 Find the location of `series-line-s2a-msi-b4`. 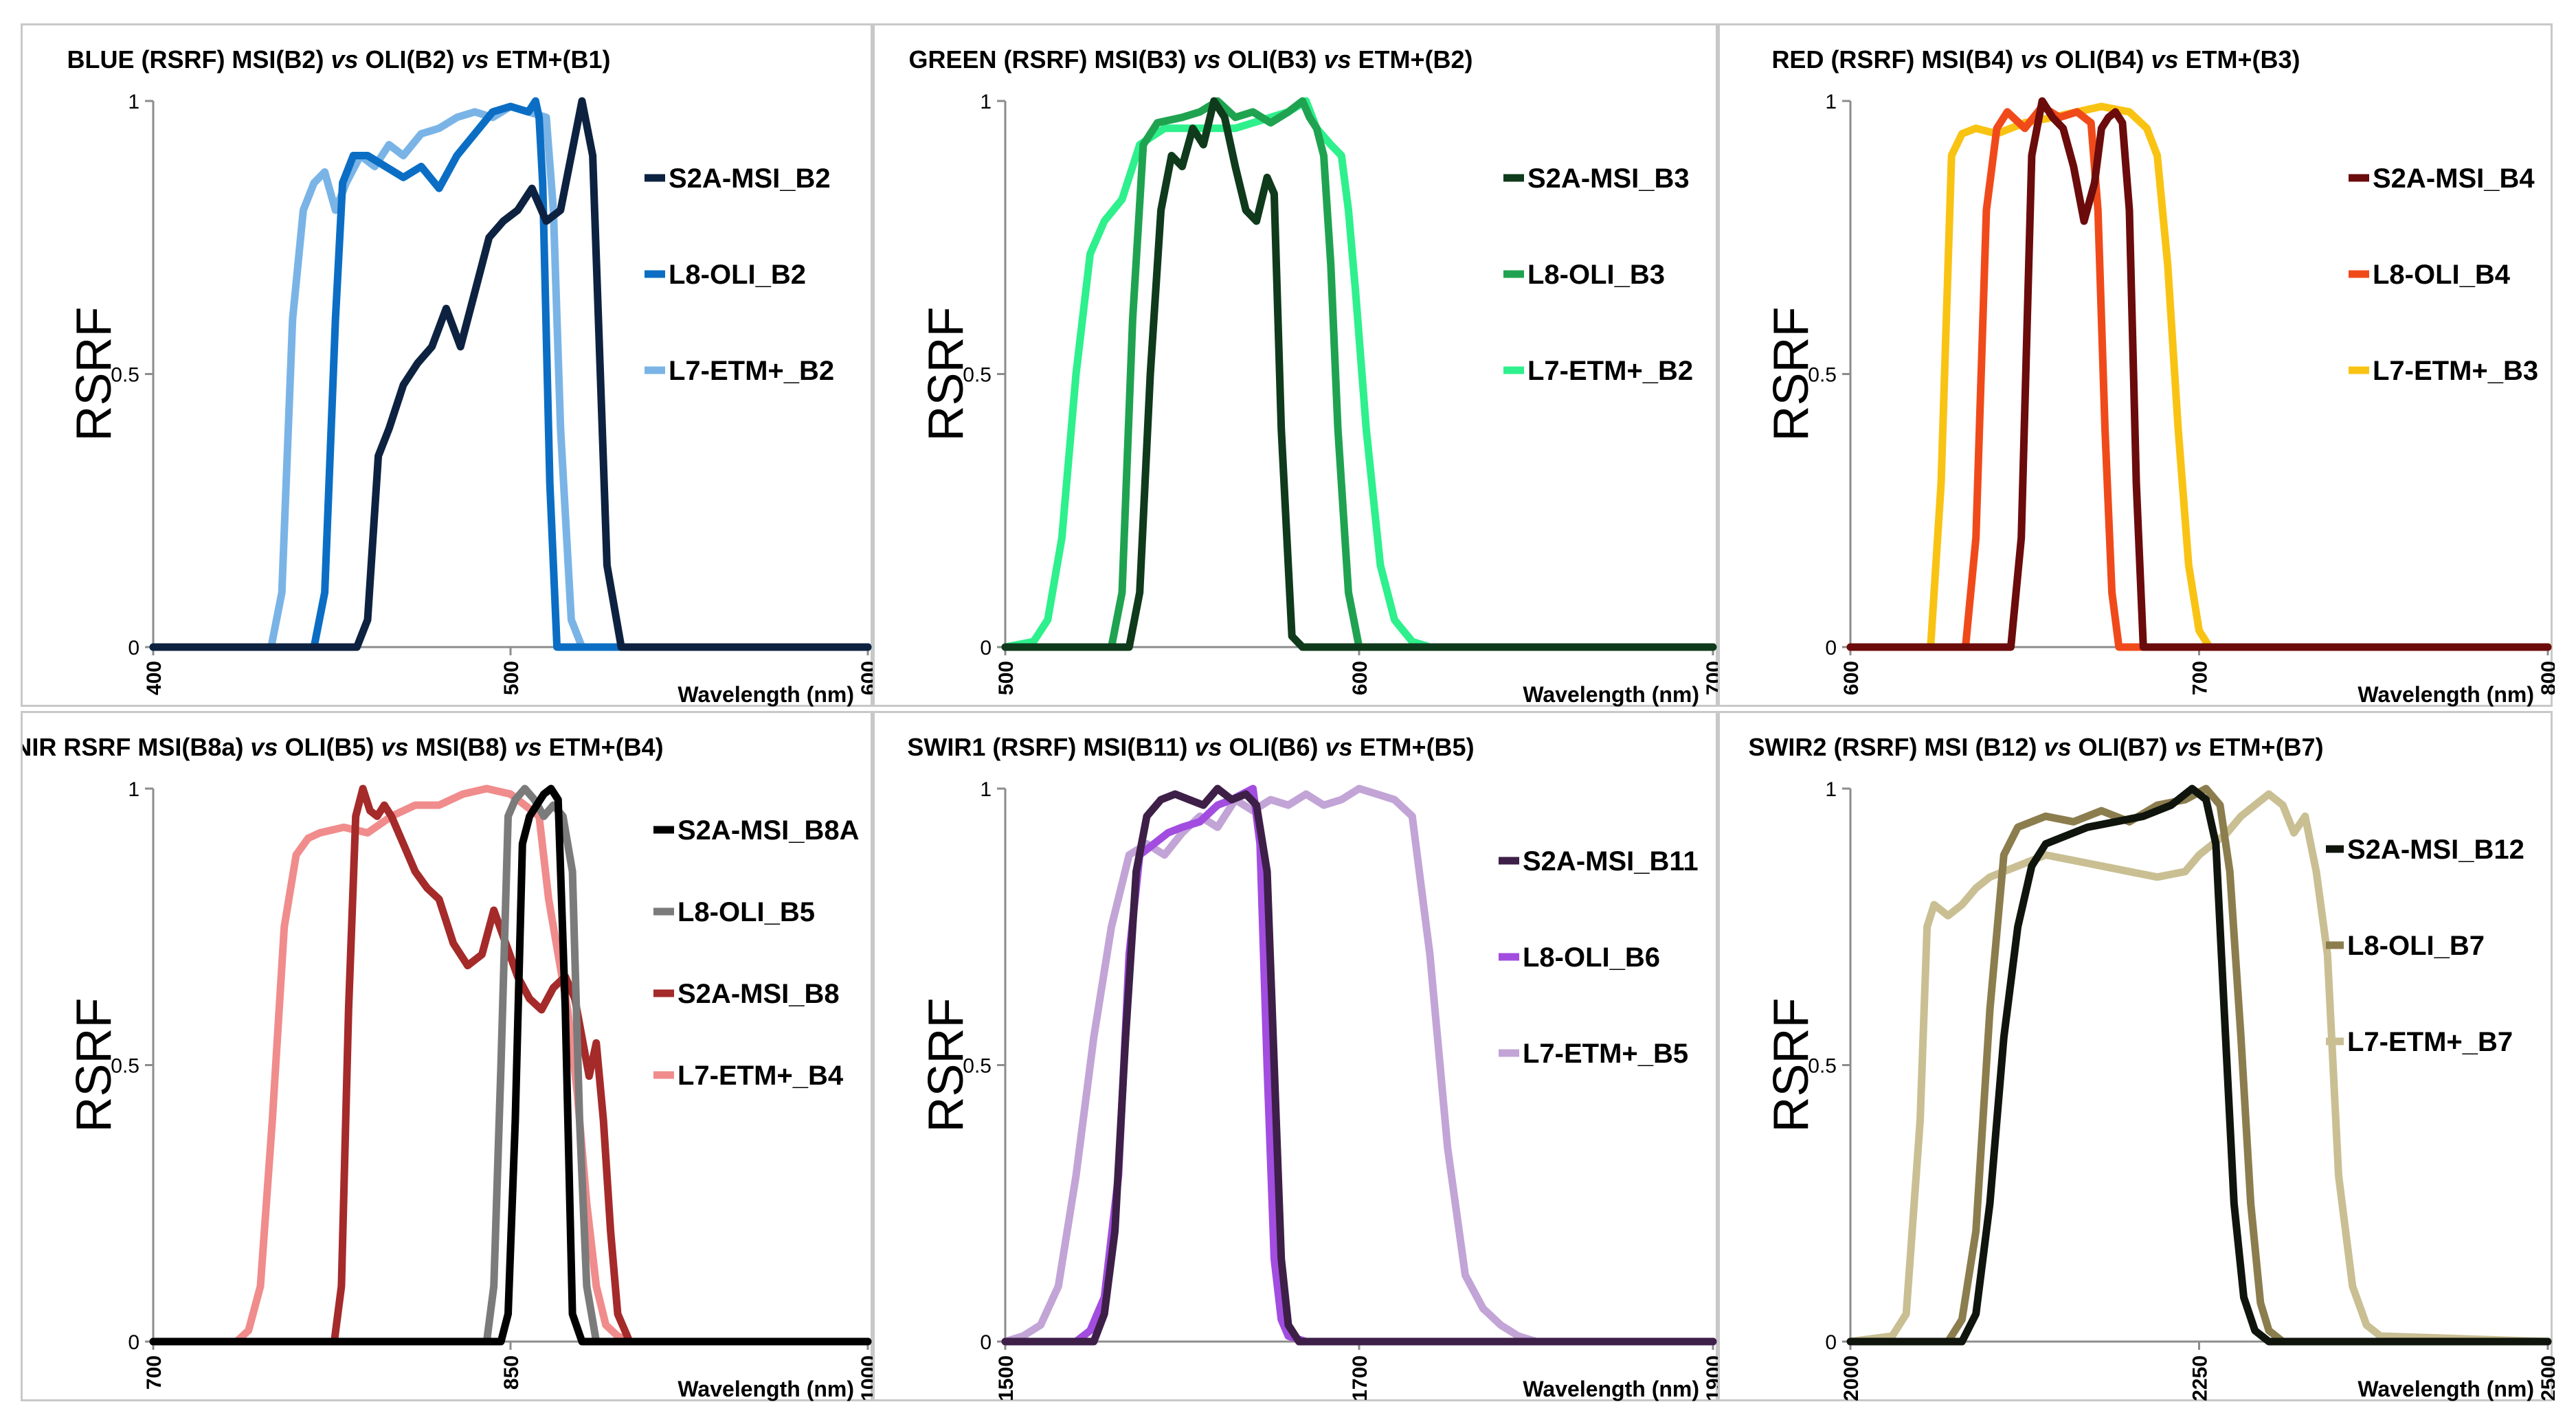

series-line-s2a-msi-b4 is located at coordinates (2199, 374).